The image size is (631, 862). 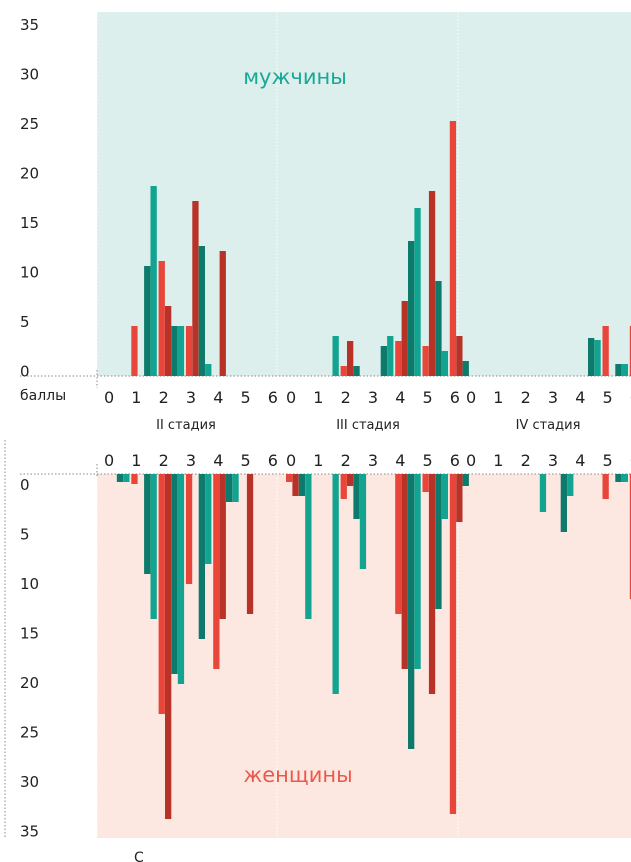 What do you see at coordinates (455, 397) in the screenshot?
I see `men-score-s1-6: 6` at bounding box center [455, 397].